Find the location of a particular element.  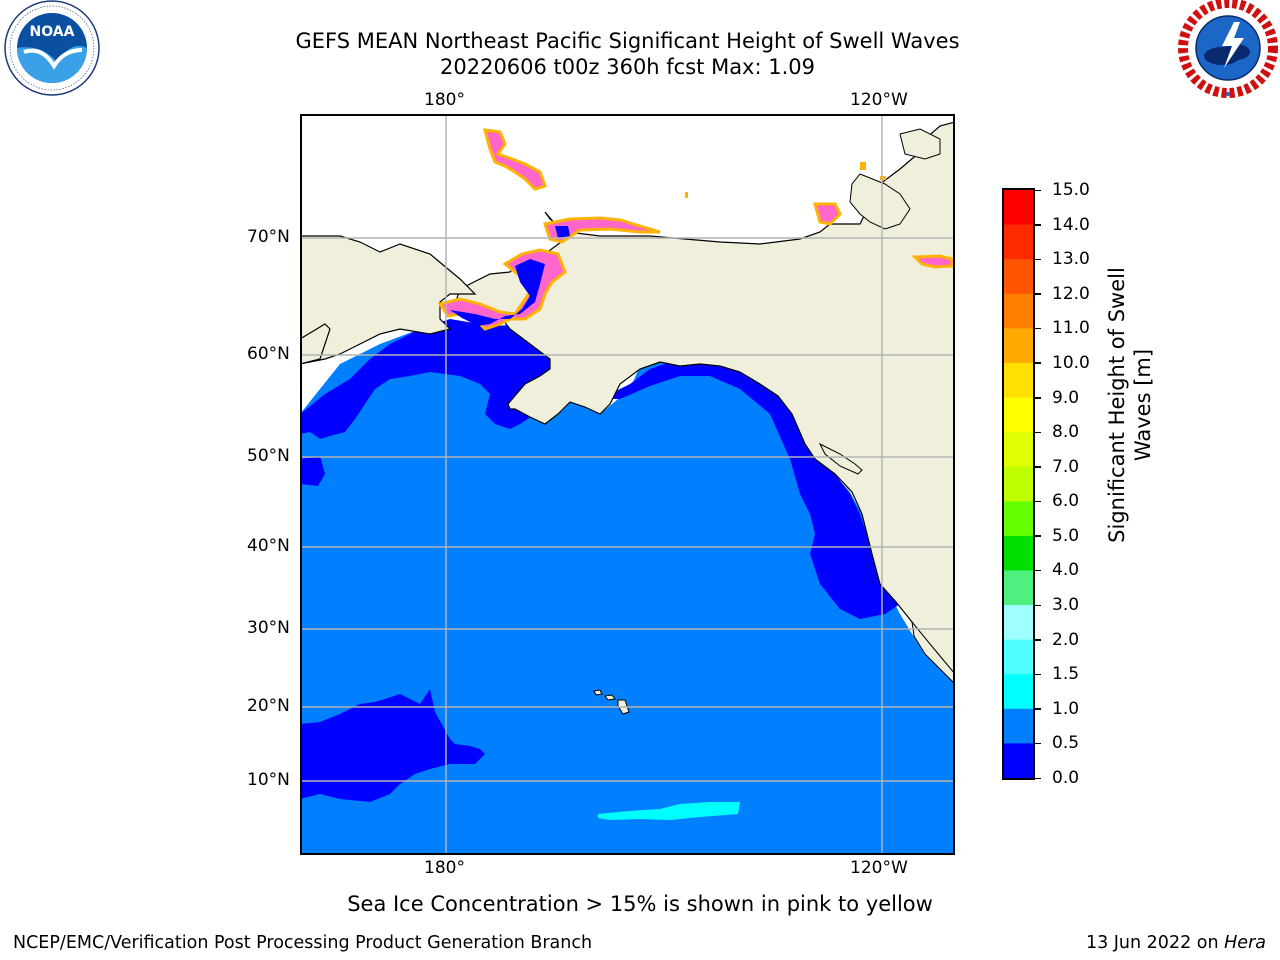

colorbar-tick-label: 0.5 is located at coordinates (1066, 743).